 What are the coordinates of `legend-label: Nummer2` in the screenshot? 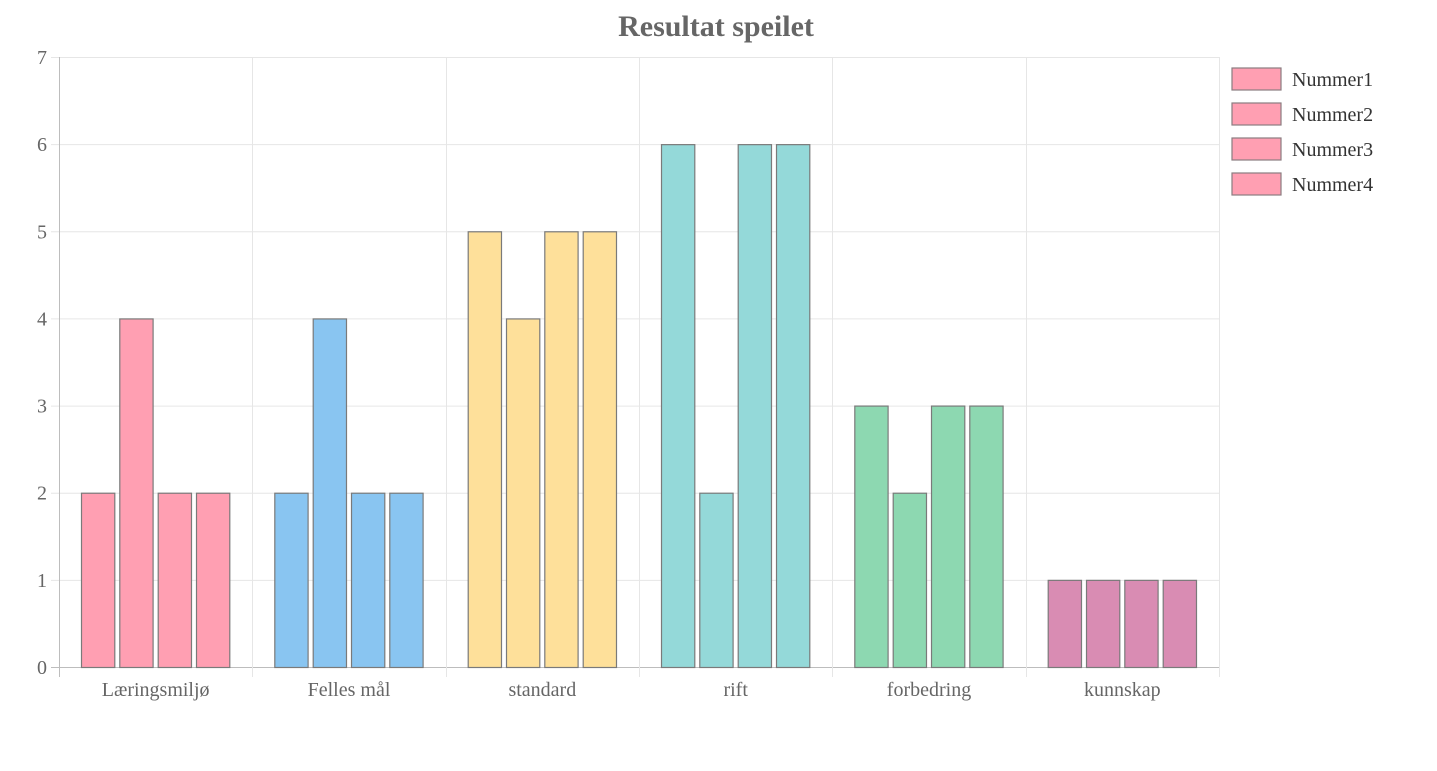 It's located at (1332, 115).